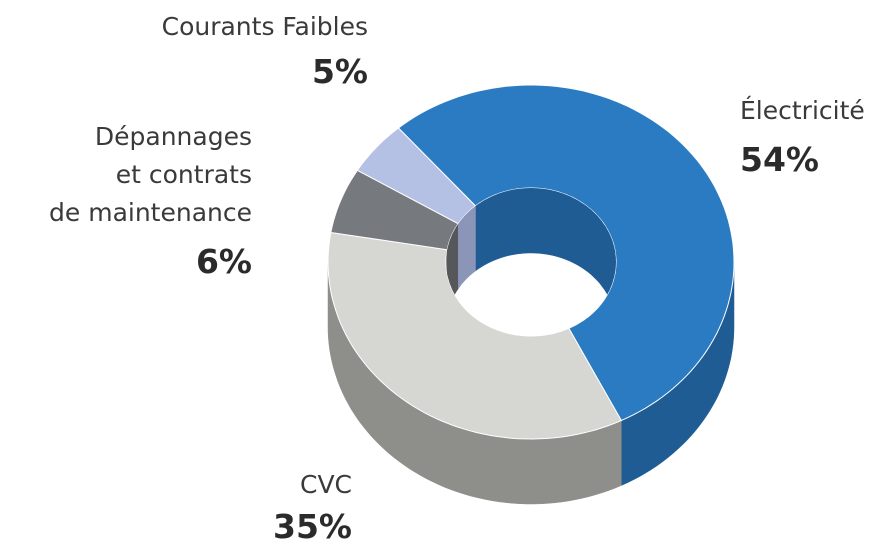 This screenshot has height=547, width=889. I want to click on slice-label: Électricité, so click(802, 110).